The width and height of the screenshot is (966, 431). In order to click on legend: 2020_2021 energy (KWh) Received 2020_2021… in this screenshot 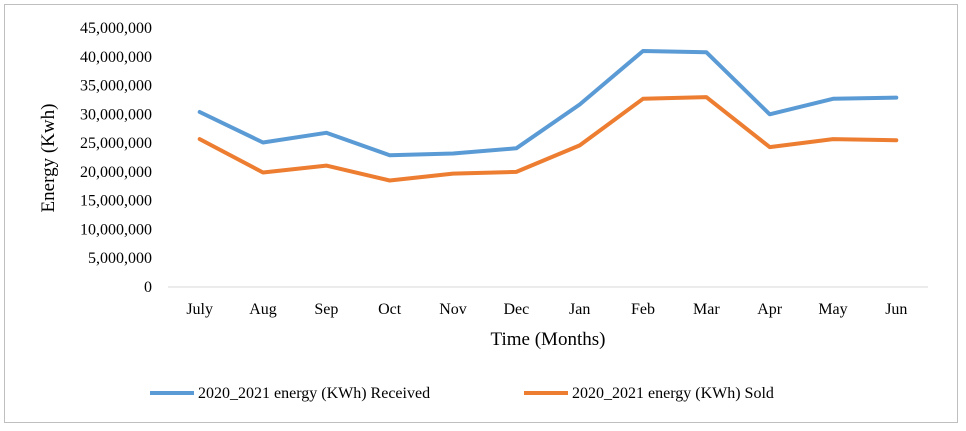, I will do `click(462, 393)`.